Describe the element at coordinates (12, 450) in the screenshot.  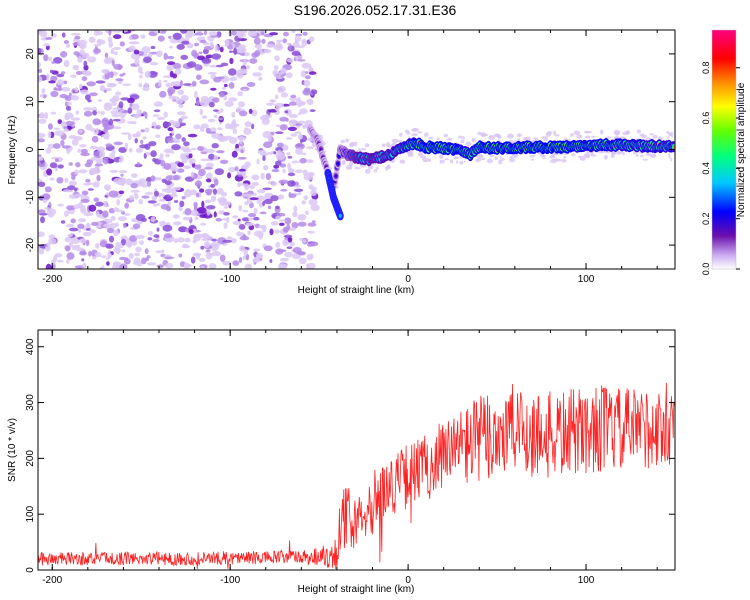
I see `snr-ylabel: SNR (10 * v/v)` at that location.